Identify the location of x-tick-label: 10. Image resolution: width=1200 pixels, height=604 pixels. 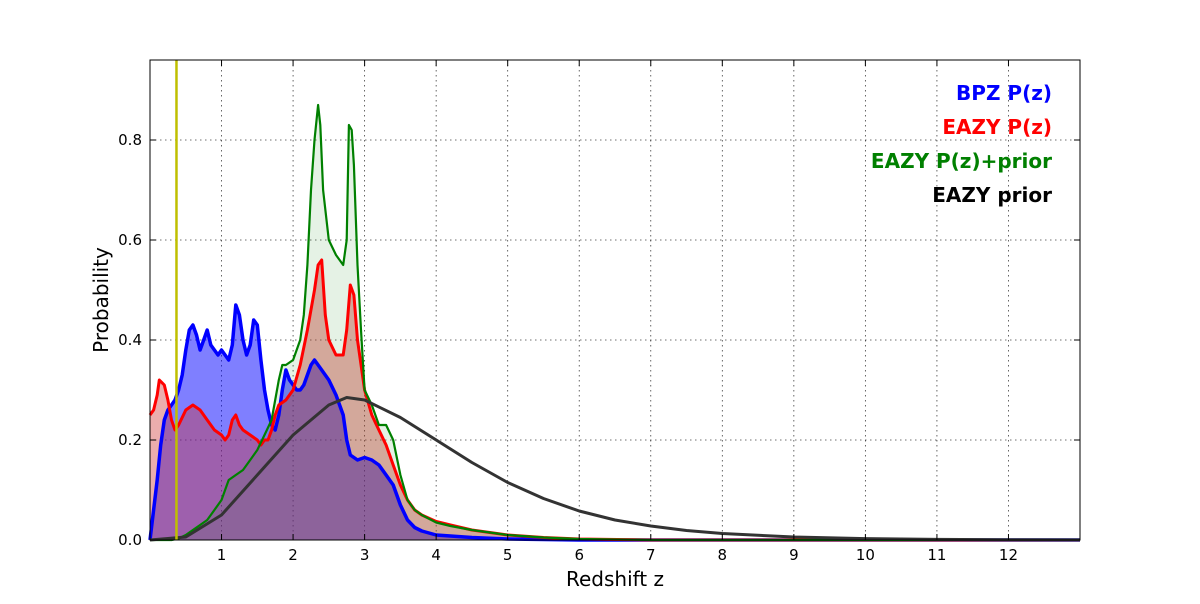
(865, 555).